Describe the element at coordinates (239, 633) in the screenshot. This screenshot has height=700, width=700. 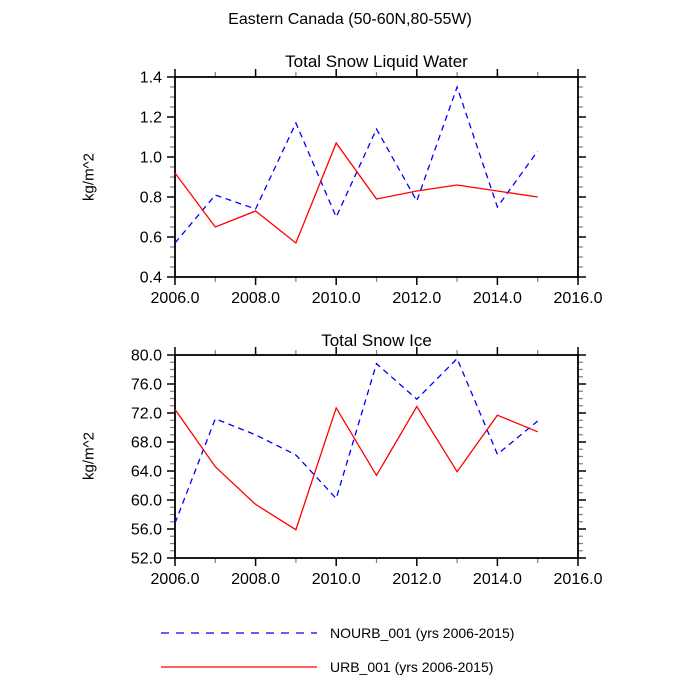
I see `legend-line-nourb-dashed` at that location.